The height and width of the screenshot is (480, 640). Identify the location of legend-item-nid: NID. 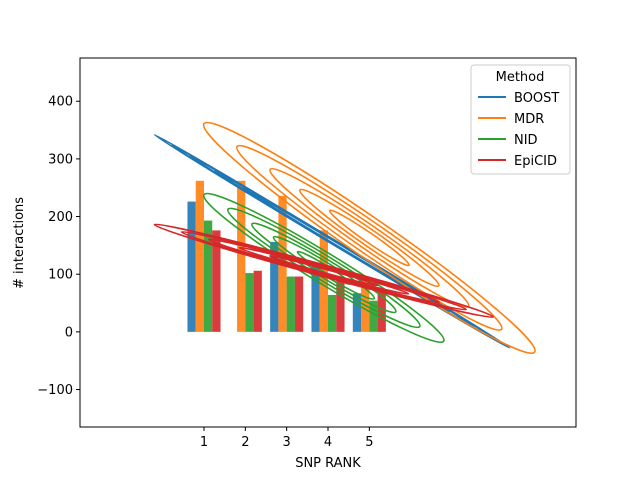
(508, 140).